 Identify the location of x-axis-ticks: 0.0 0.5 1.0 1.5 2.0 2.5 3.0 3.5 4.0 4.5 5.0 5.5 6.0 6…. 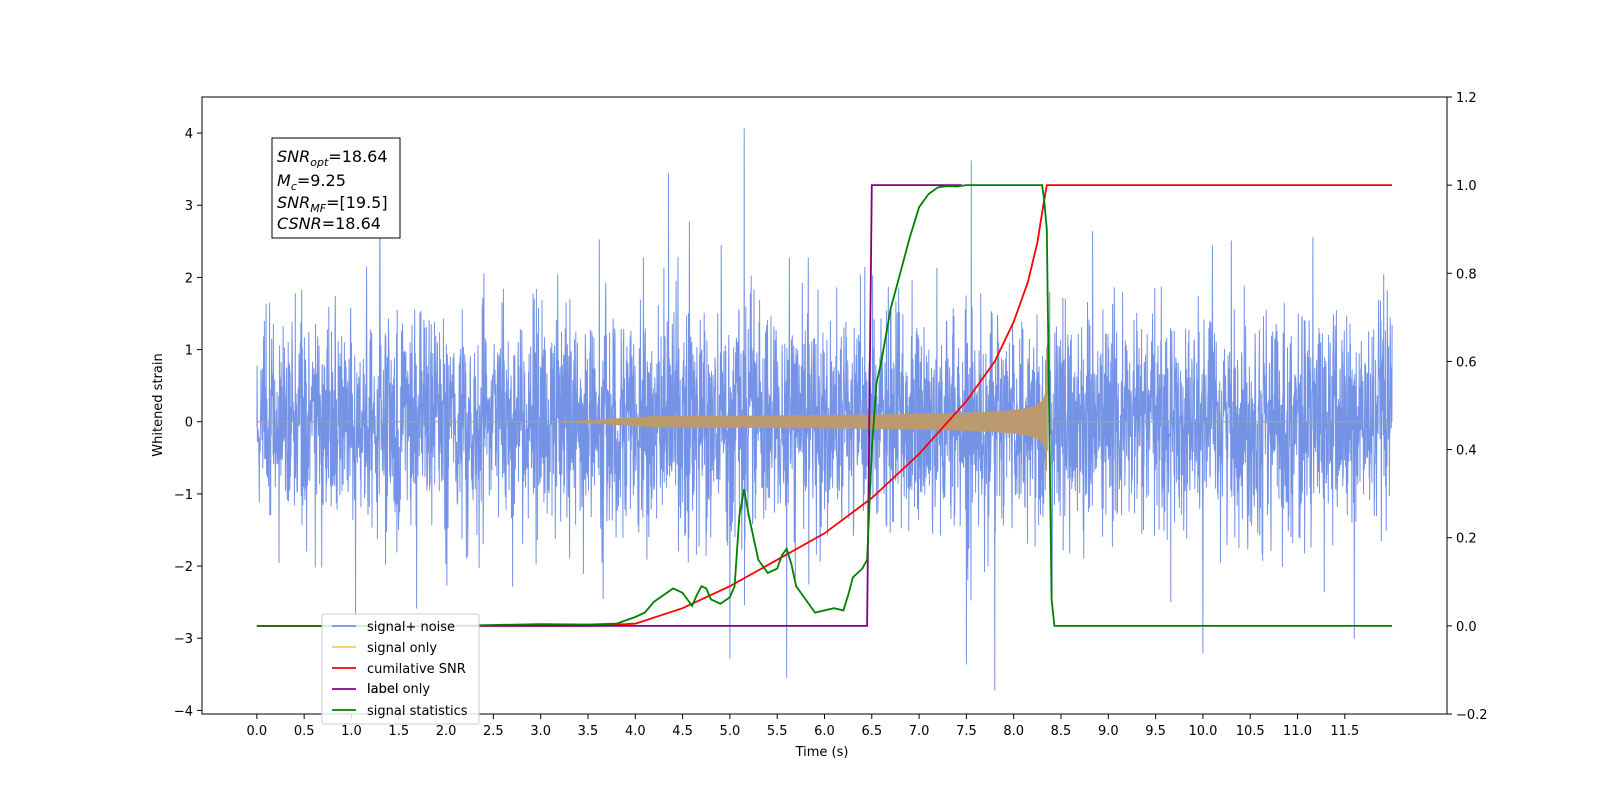
(803, 726).